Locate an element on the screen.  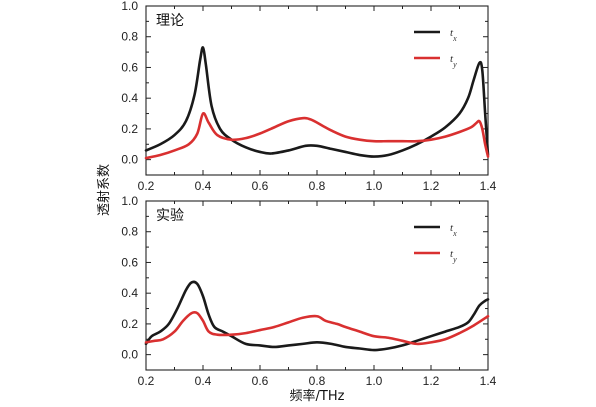
x-tick-label-bottom: 0.6 is located at coordinates (260, 381).